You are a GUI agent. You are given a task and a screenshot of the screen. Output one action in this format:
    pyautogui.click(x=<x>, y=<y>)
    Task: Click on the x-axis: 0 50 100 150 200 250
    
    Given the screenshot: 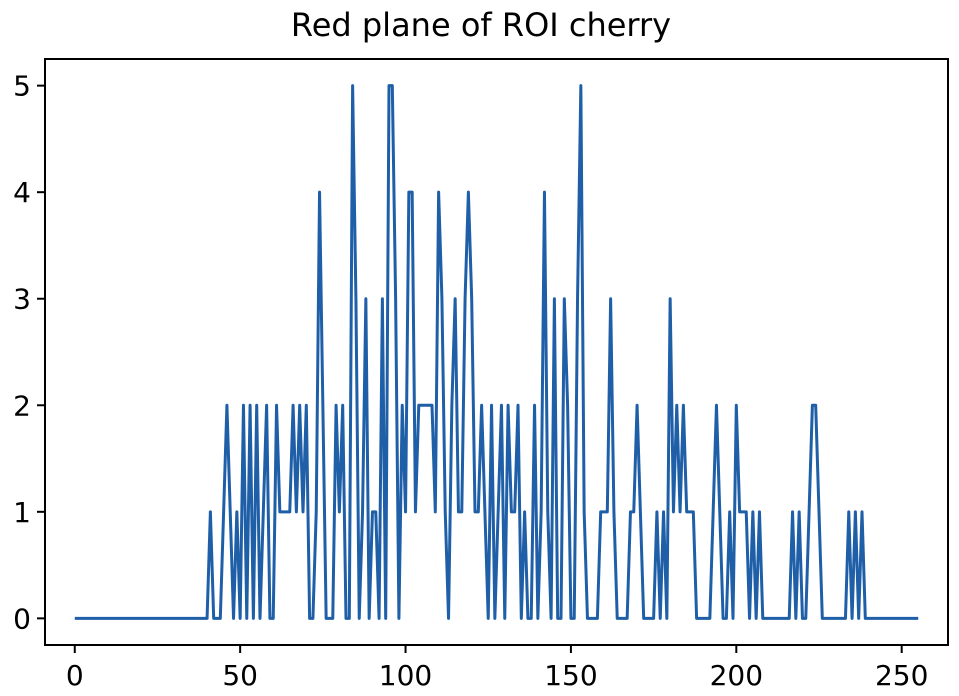 What is the action you would take?
    pyautogui.click(x=497, y=668)
    